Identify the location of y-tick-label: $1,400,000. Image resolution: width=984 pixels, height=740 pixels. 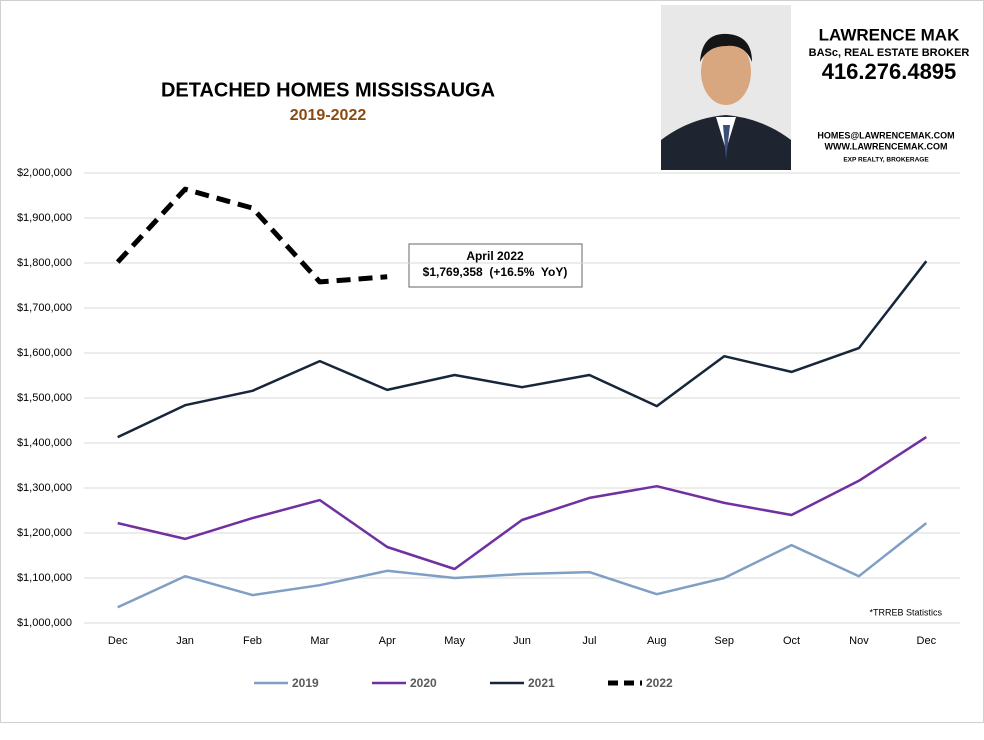
(44, 443).